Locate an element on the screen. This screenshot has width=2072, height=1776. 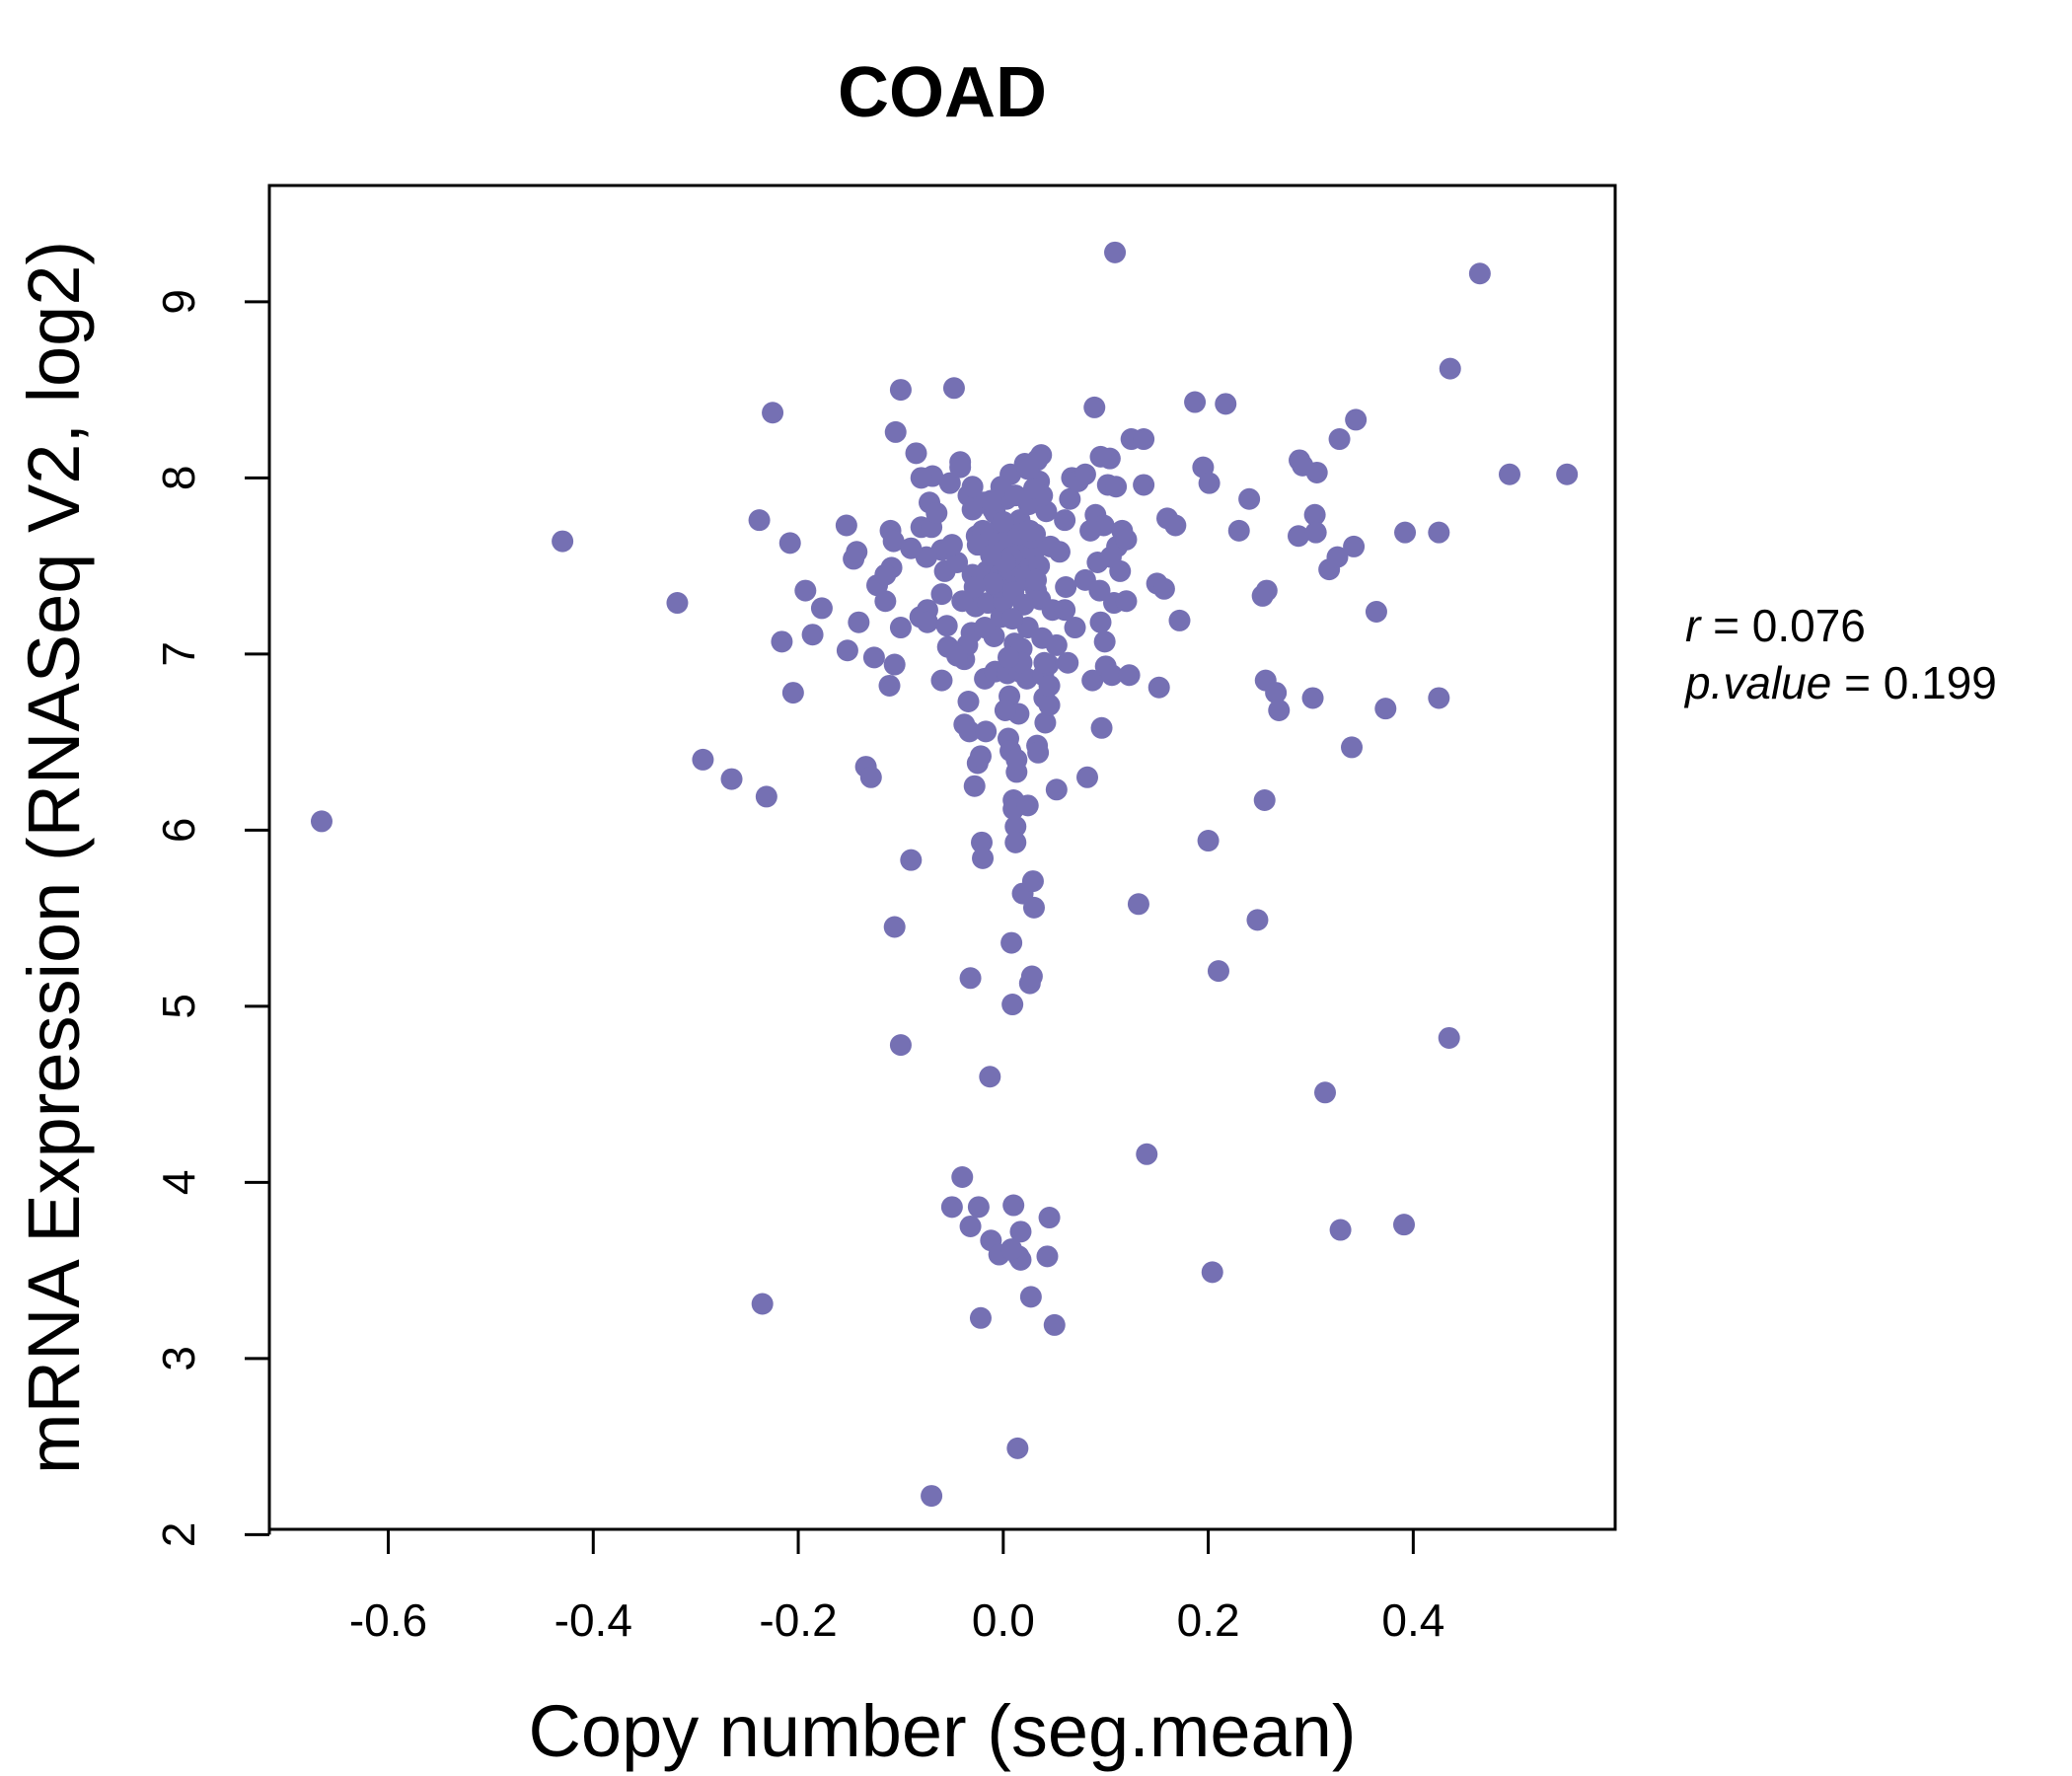
x-tick-label: -0.2 is located at coordinates (798, 1620).